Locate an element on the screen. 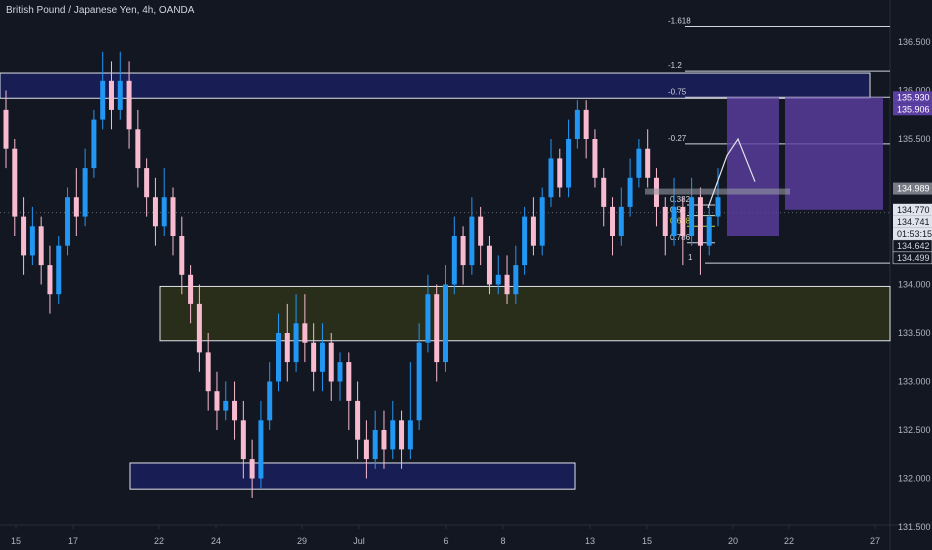  x-tick-label: 17 is located at coordinates (73, 541).